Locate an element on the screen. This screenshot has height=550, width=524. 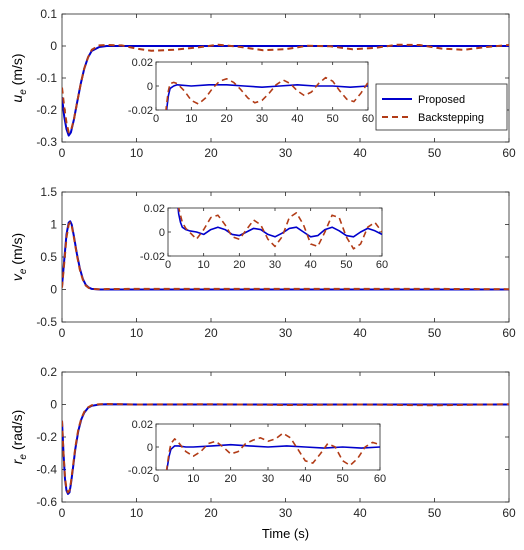
panel-1-inset-ytick-label-2: 0.02 is located at coordinates (142, 63).